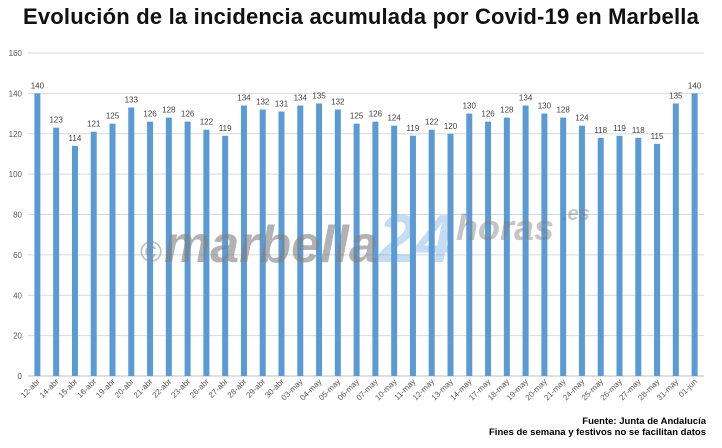 Image resolution: width=722 pixels, height=448 pixels. What do you see at coordinates (16, 134) in the screenshot?
I see `y-tick-label: 120` at bounding box center [16, 134].